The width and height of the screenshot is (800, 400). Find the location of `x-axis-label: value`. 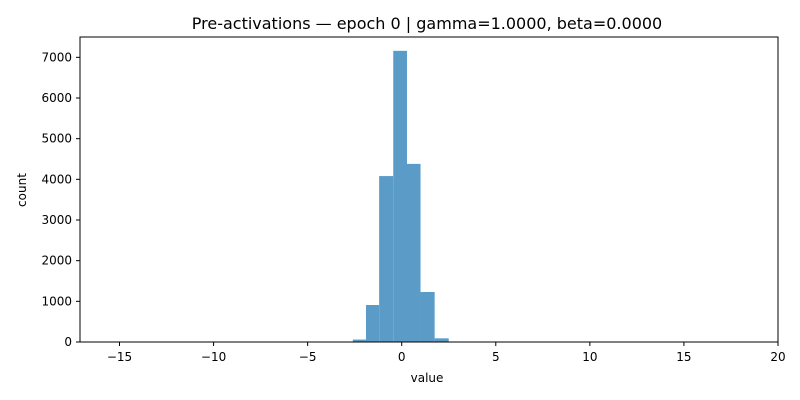

x-axis-label: value is located at coordinates (427, 378).